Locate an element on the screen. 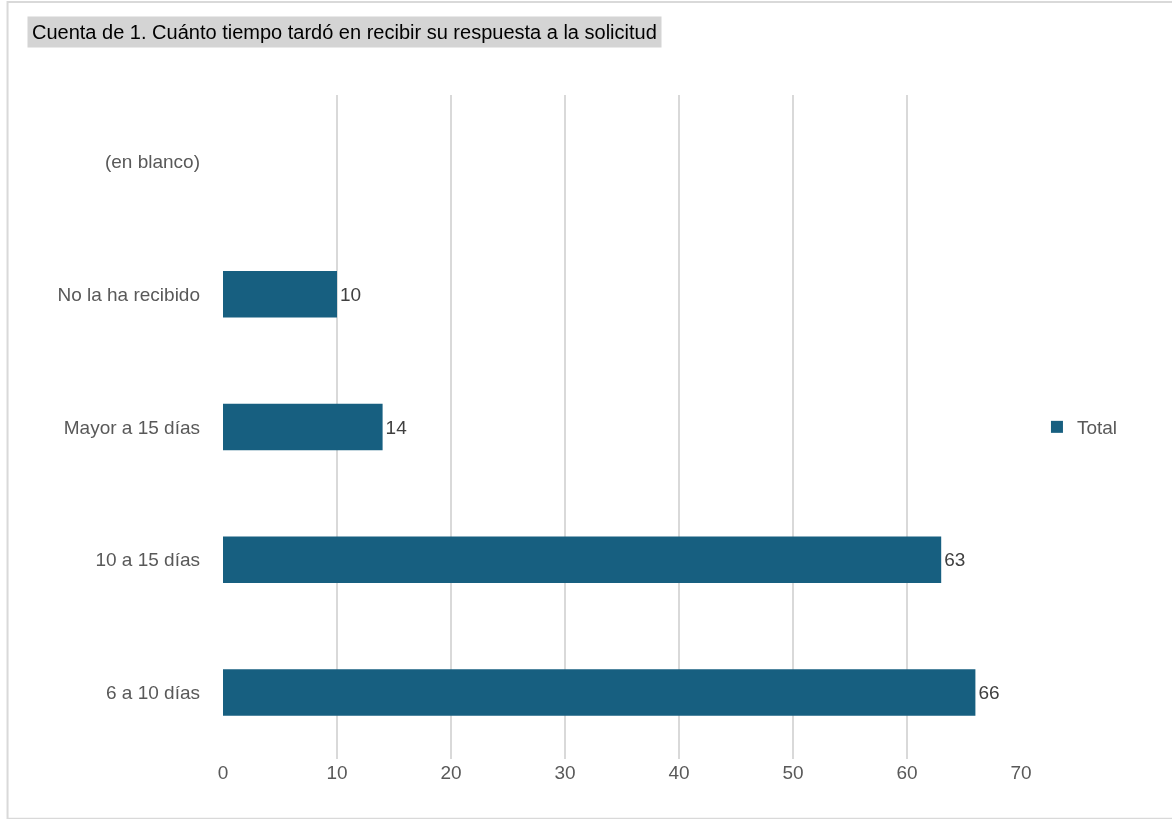 Image resolution: width=1172 pixels, height=819 pixels. x-tick-label: 60 is located at coordinates (907, 772).